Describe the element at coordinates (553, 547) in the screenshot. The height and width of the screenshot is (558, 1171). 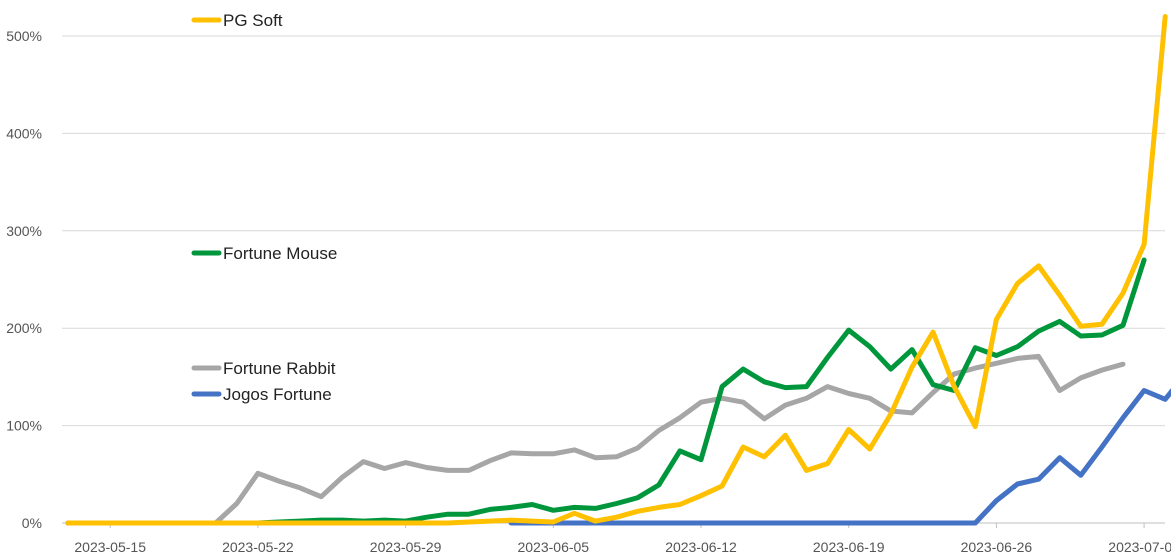
I see `x-tick-label: 2023-06-05` at that location.